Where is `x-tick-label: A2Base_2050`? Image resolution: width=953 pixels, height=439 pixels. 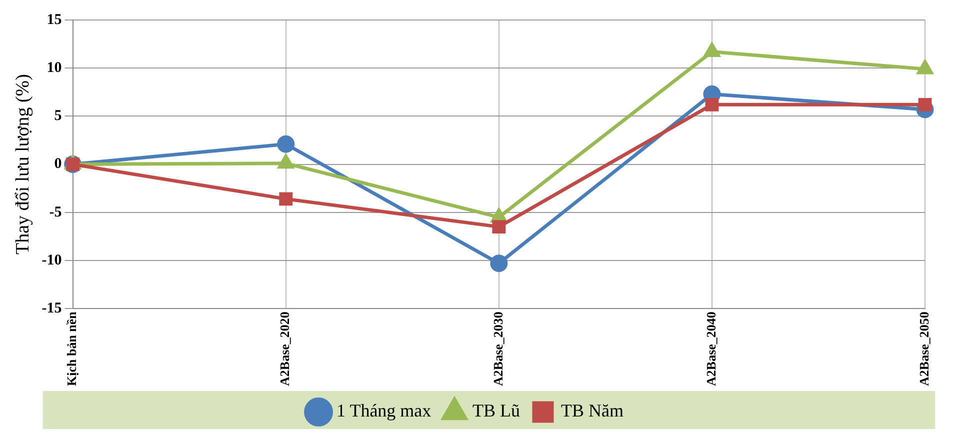 x-tick-label: A2Base_2050 is located at coordinates (924, 349).